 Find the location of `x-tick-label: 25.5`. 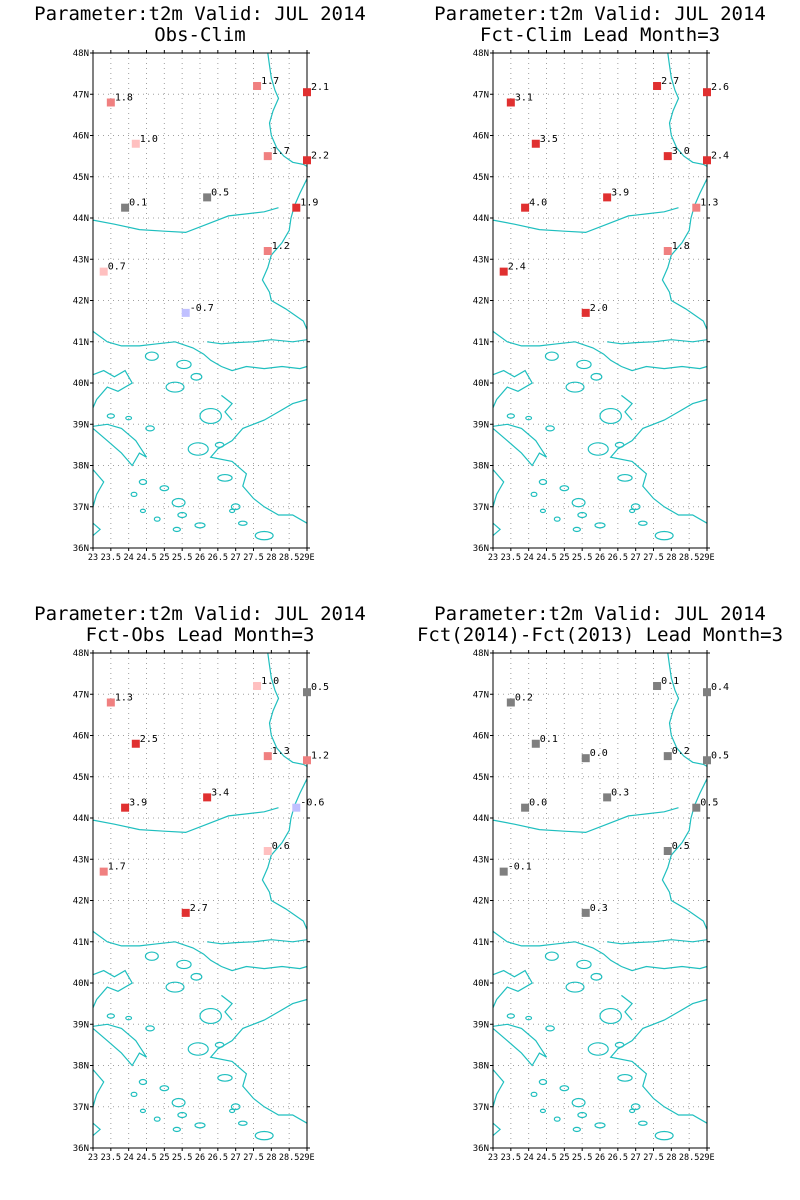

x-tick-label: 25.5 is located at coordinates (582, 558).